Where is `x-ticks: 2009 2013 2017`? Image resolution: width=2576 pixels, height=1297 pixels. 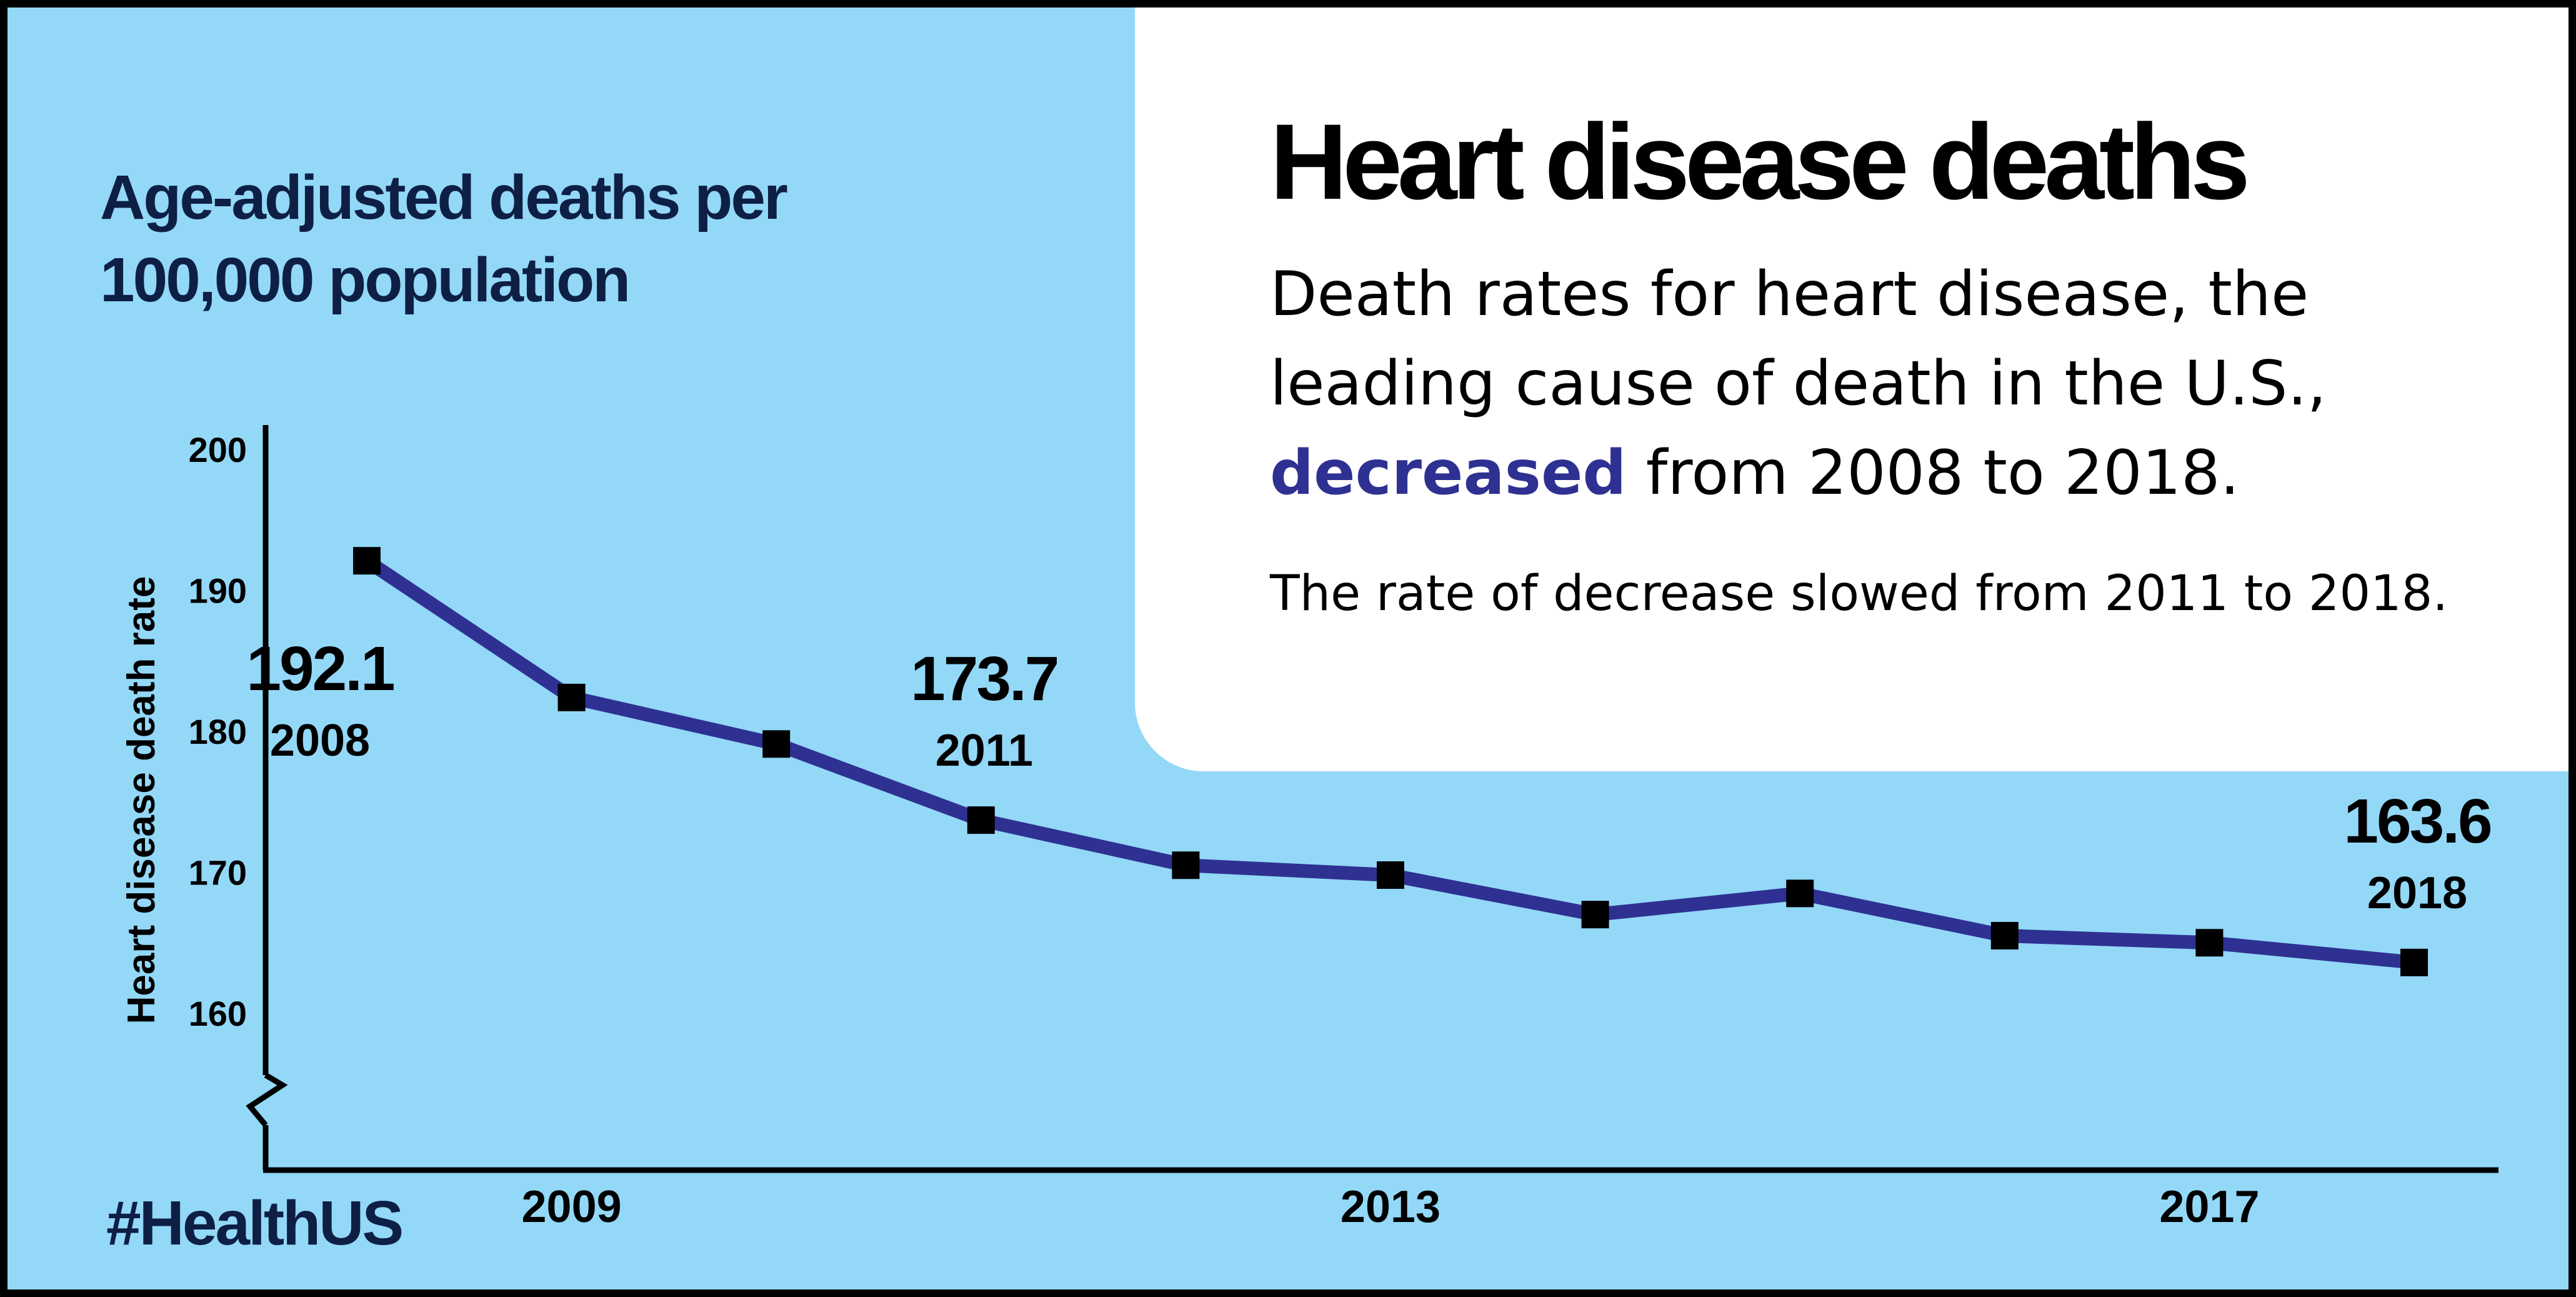 x-ticks: 2009 2013 2017 is located at coordinates (1391, 1207).